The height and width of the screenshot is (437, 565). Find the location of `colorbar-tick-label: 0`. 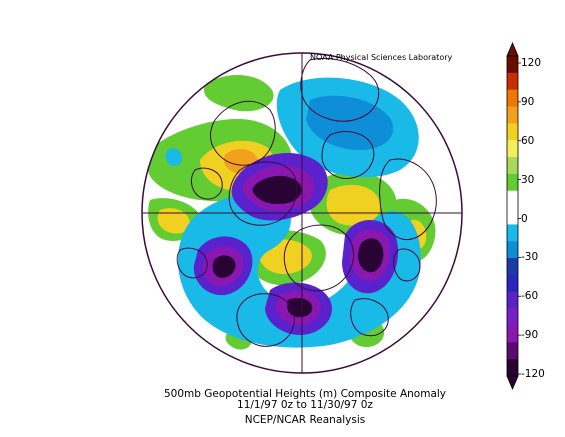

colorbar-tick-label: 0 is located at coordinates (524, 218).